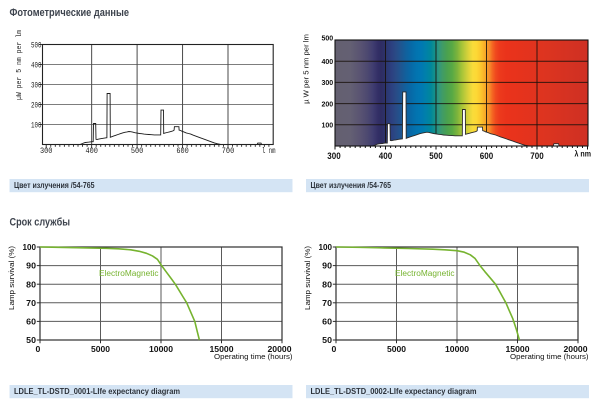 The image size is (600, 415). I want to click on svg-text: µW per 5 nm per lm, so click(20, 65).